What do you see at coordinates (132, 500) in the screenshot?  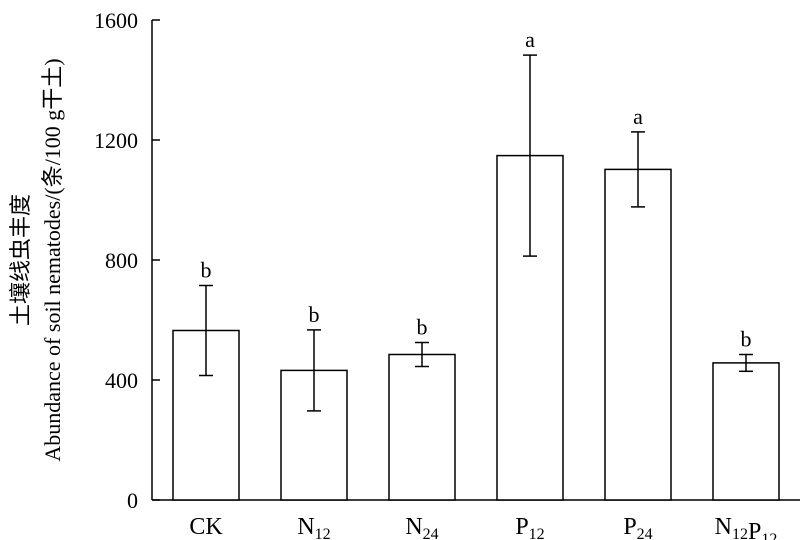 I see `y-tick-label: 0` at bounding box center [132, 500].